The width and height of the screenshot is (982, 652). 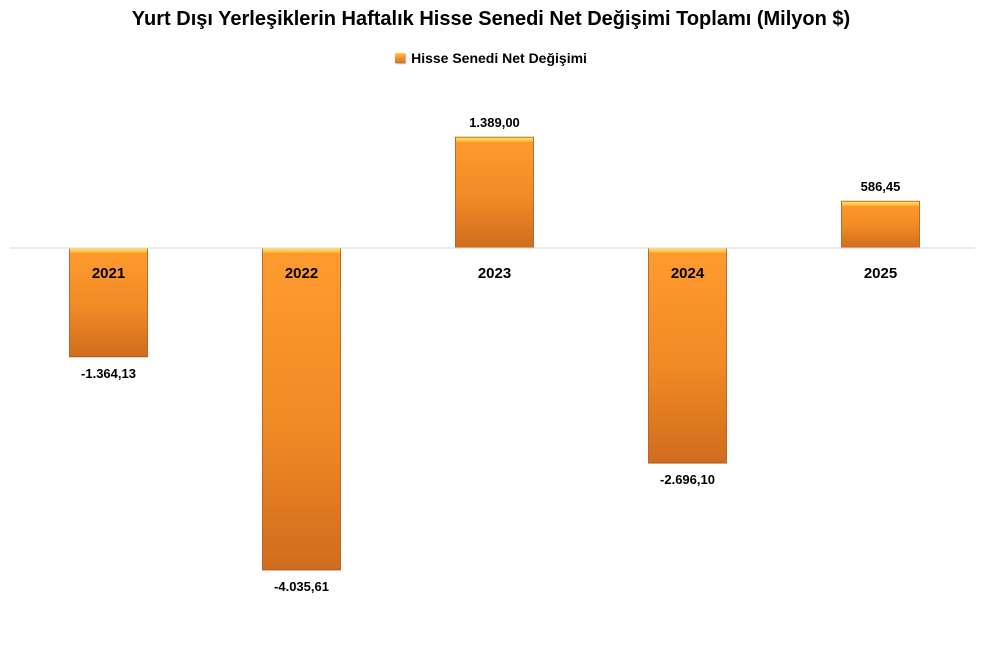 I want to click on data-label-2022: -4.035,61, so click(x=301, y=586).